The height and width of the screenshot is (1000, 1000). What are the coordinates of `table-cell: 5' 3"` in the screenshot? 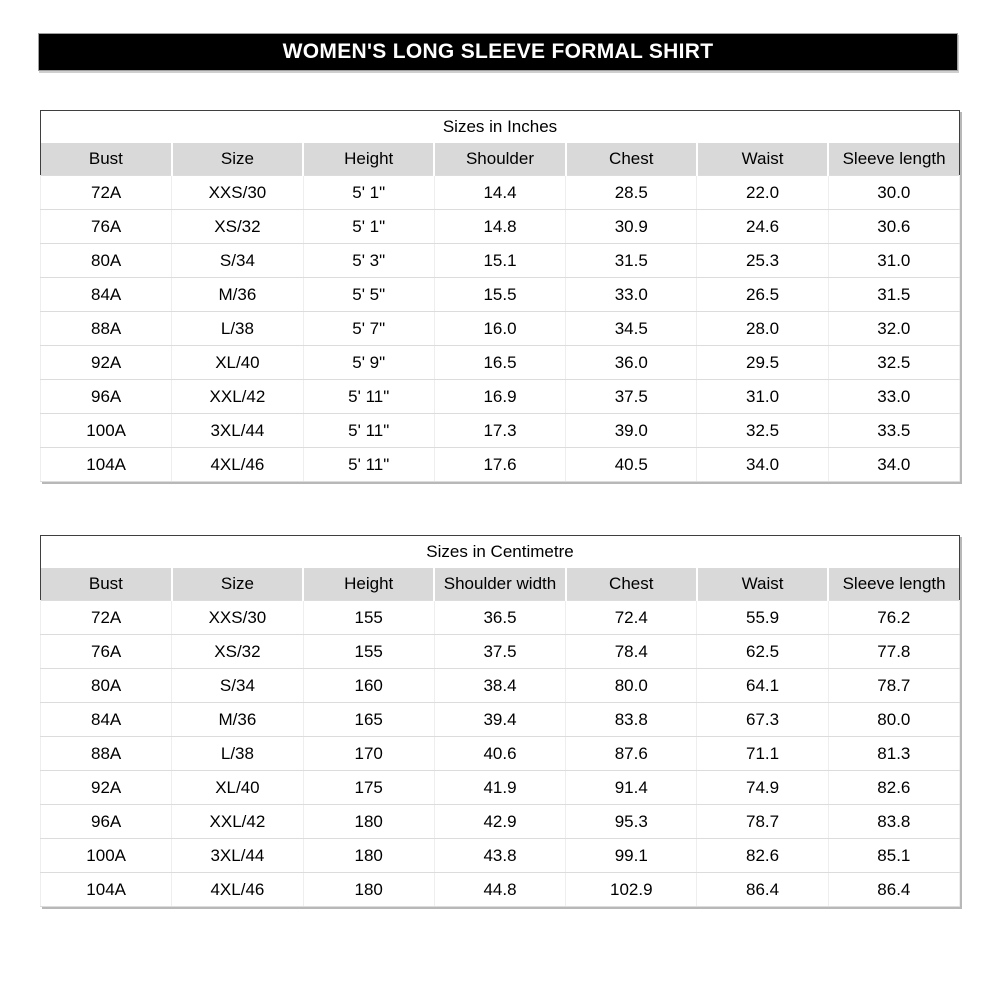 It's located at (368, 260).